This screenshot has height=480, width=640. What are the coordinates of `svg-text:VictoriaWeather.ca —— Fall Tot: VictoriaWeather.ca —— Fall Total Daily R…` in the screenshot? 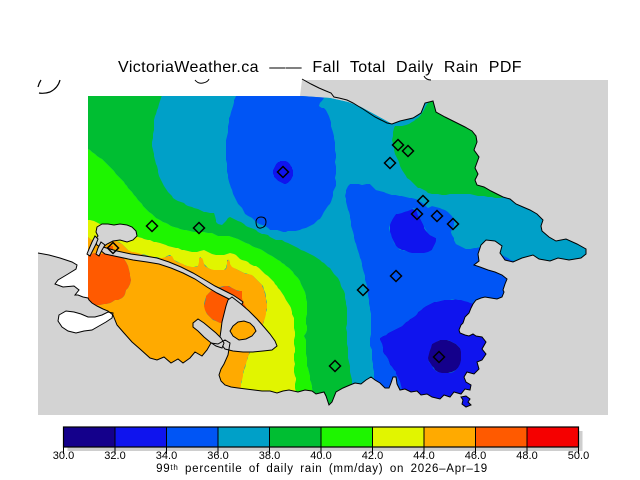 It's located at (320, 67).